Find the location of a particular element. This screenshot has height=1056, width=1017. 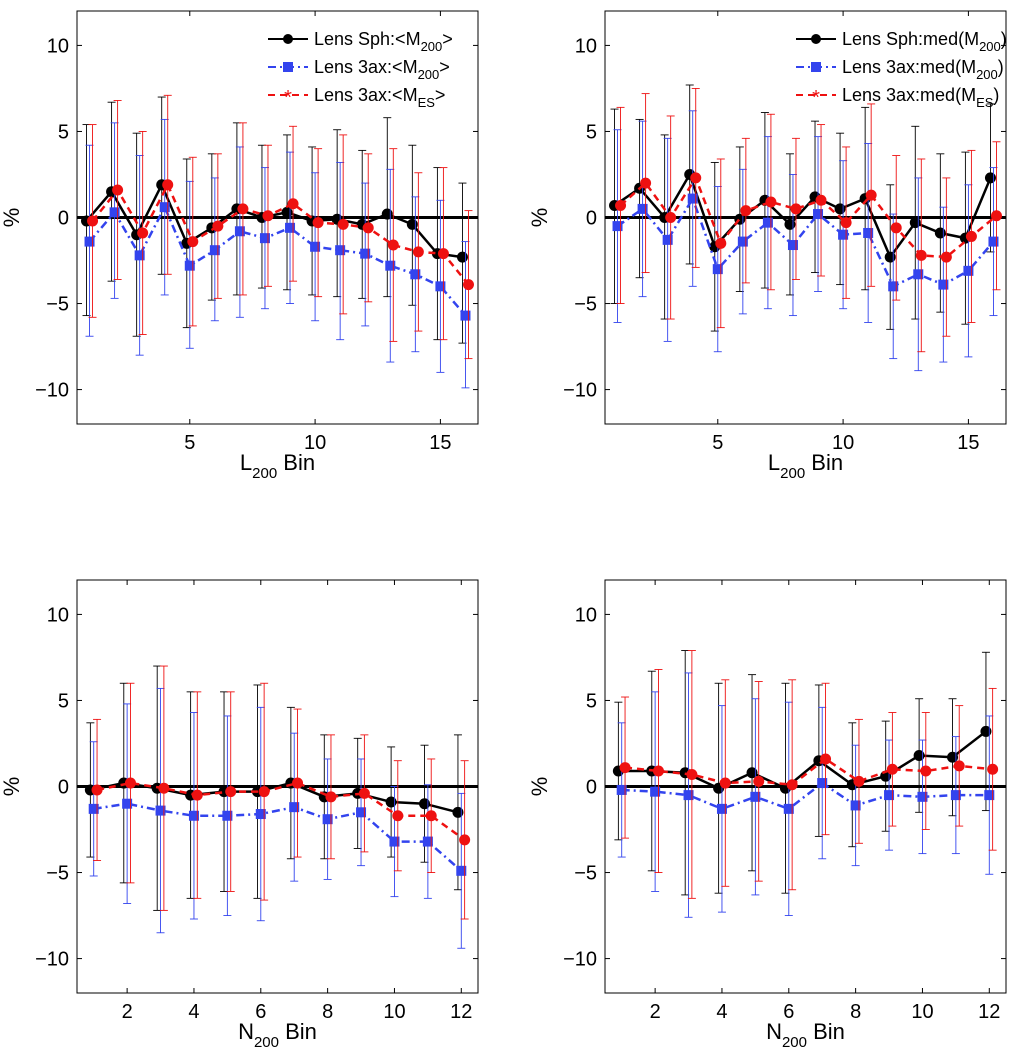

legend-label-main: Lens 3ax:<M is located at coordinates (366, 67).